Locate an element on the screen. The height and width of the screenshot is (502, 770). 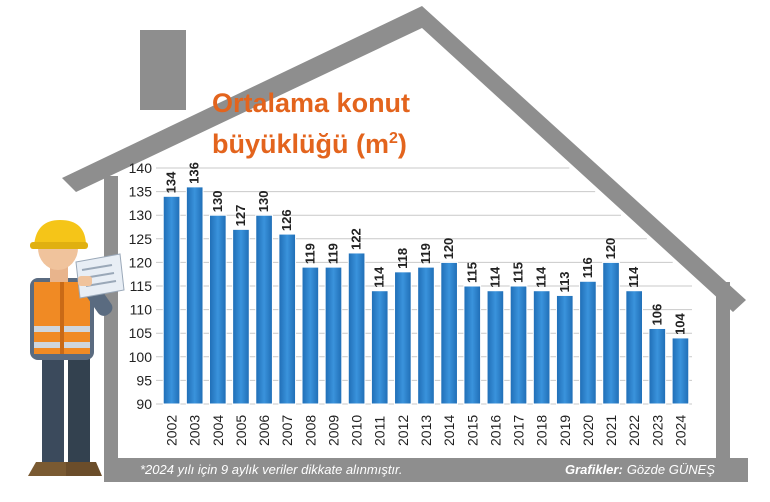
y-tick-label: 125 is located at coordinates (141, 239).